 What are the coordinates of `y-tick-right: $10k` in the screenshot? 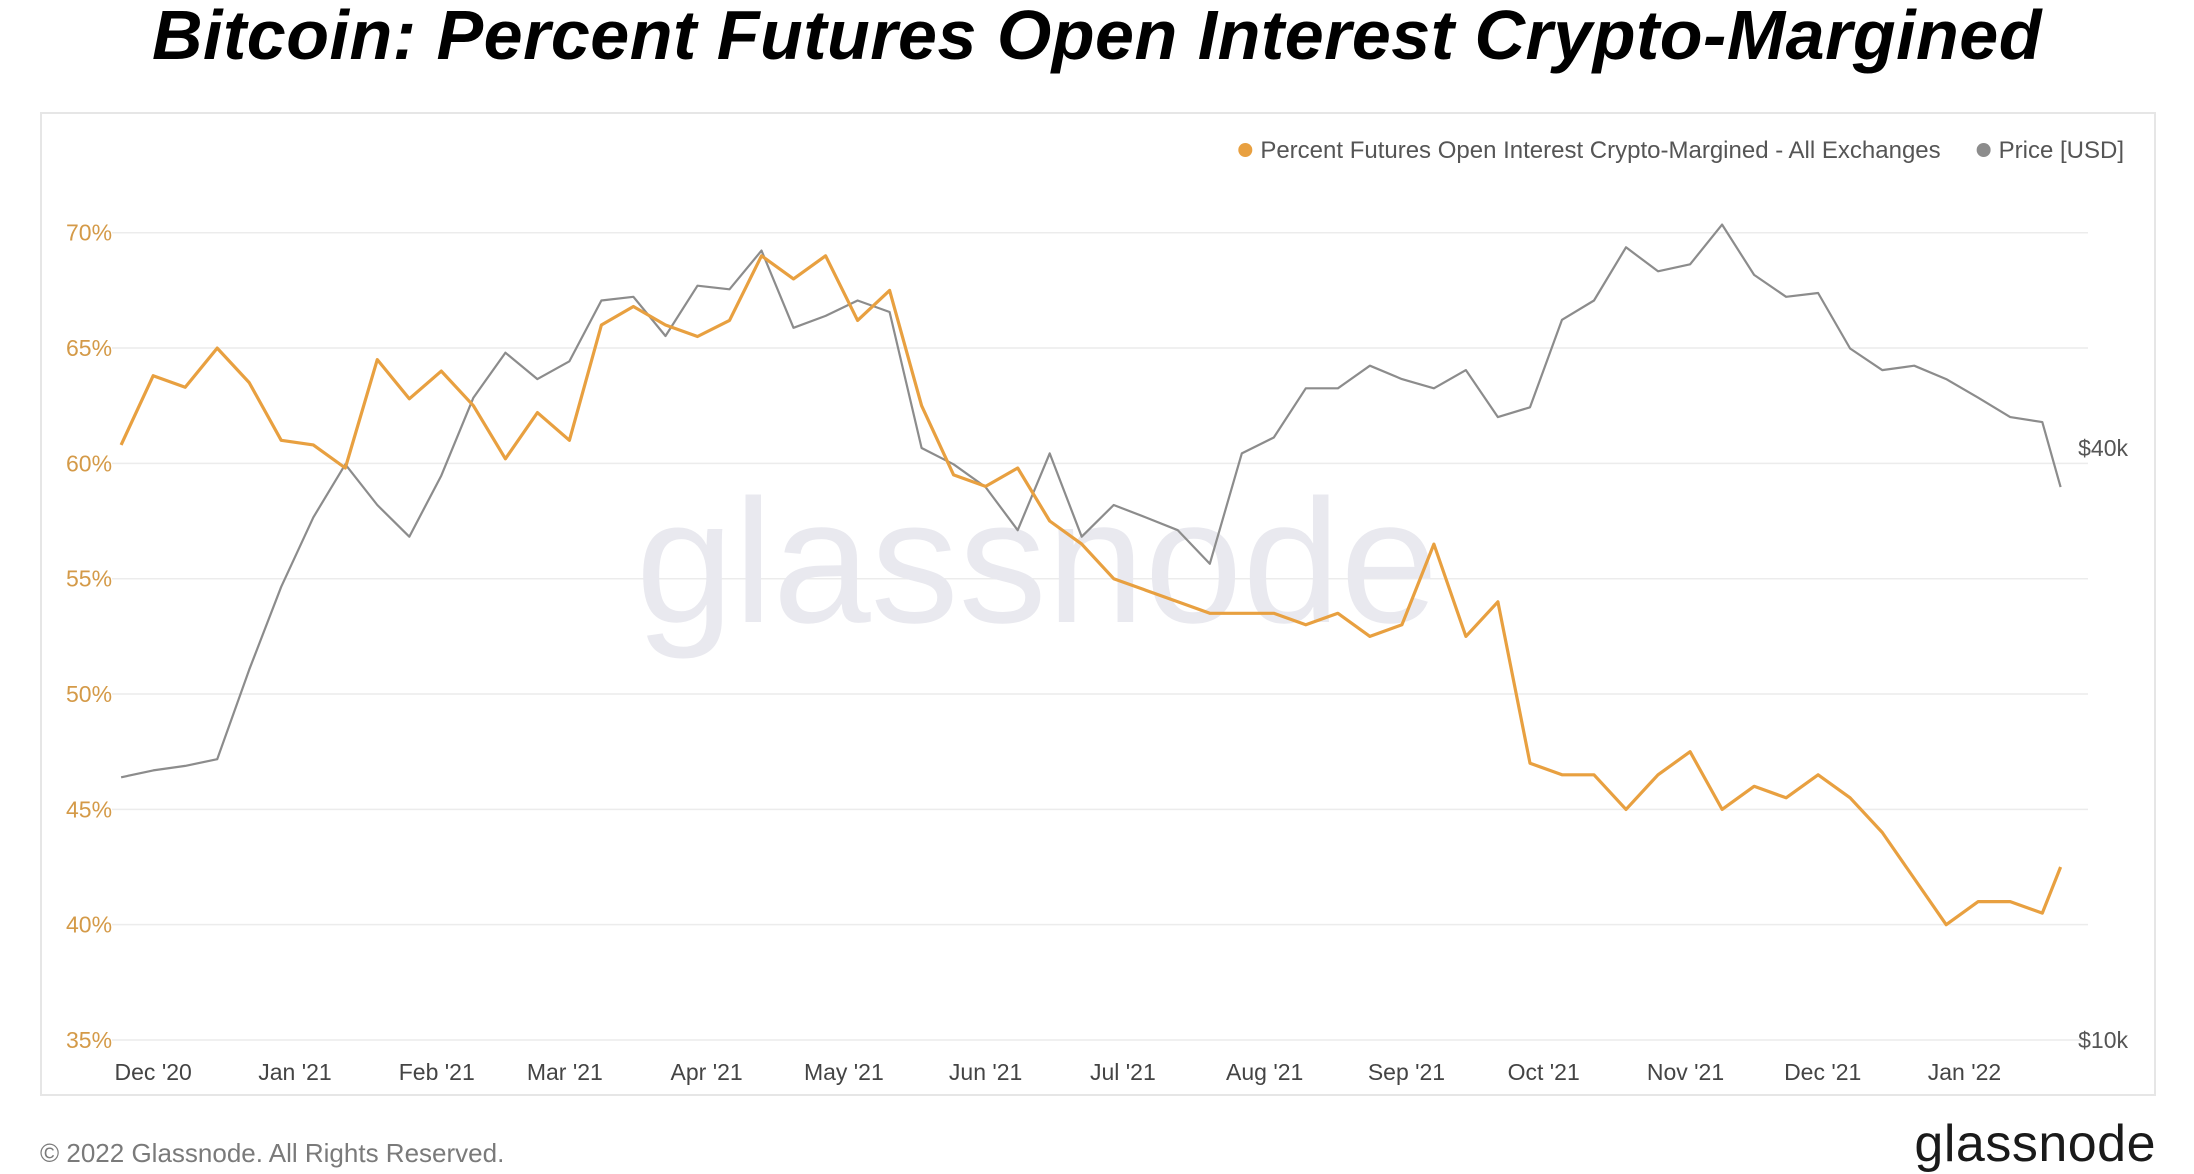 It's located at (2103, 1040).